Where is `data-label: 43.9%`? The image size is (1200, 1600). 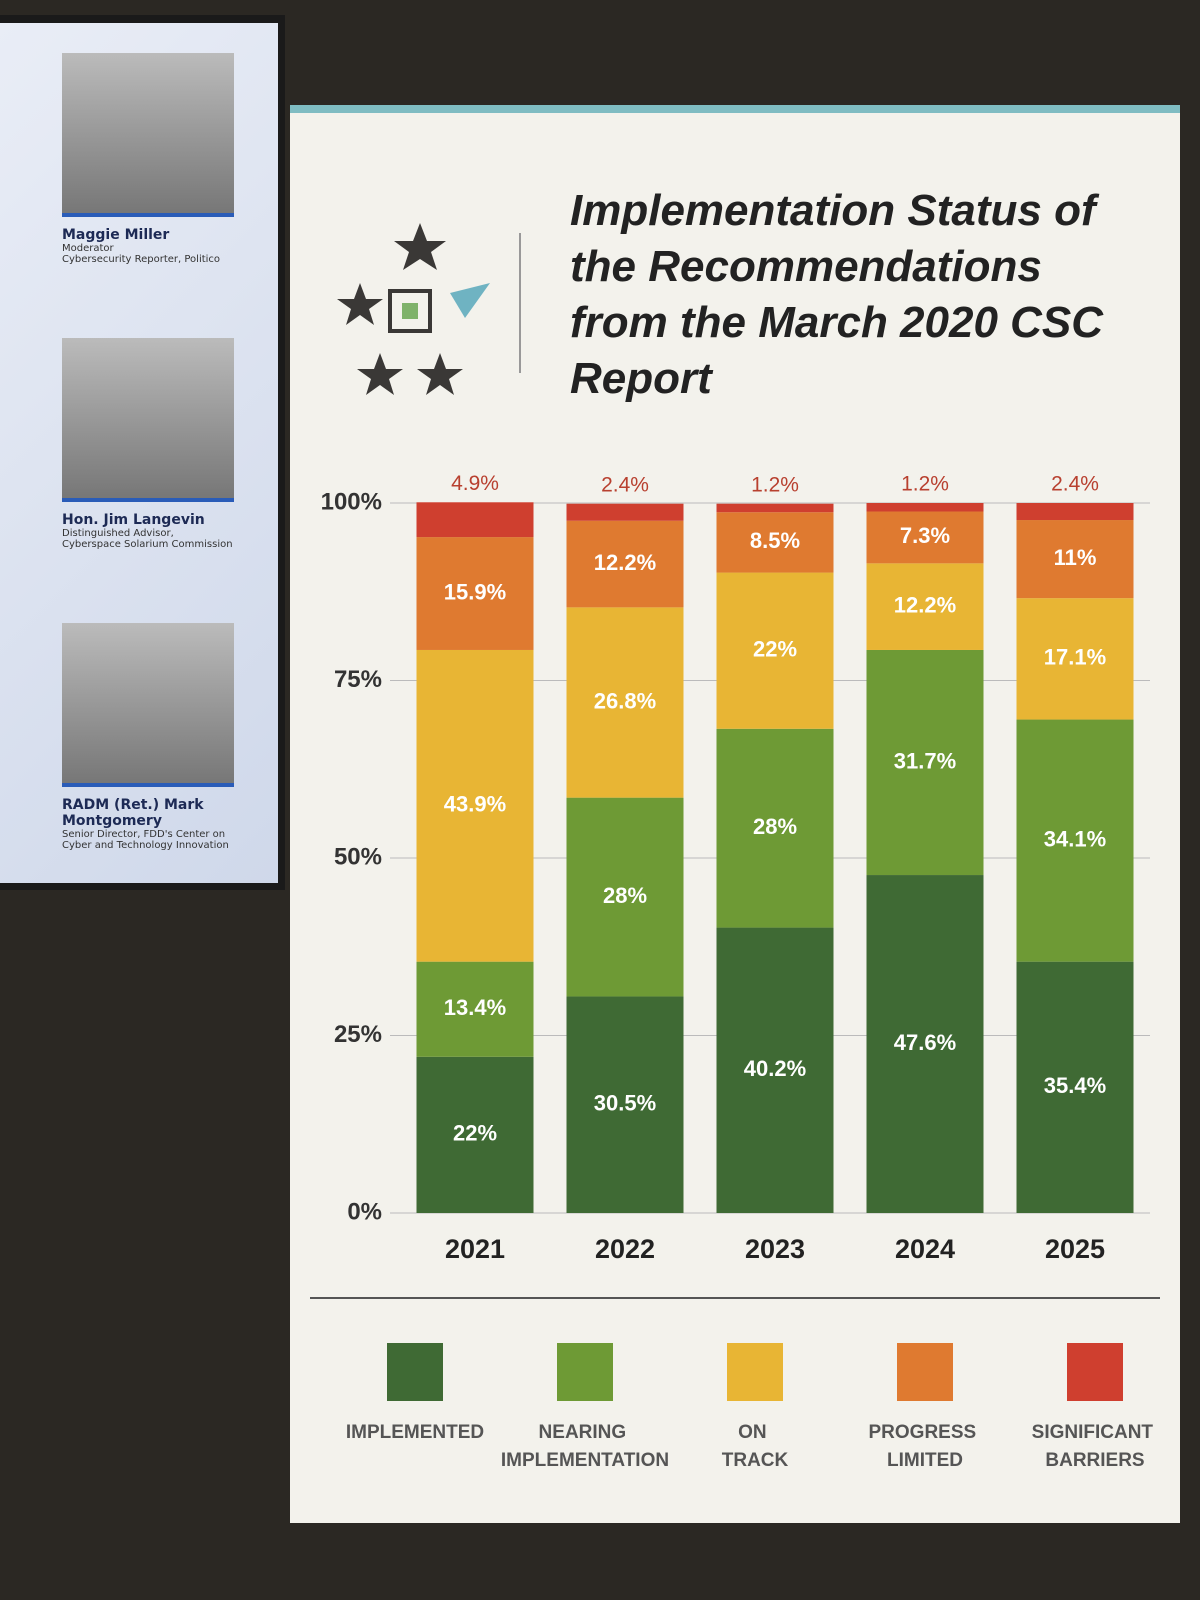
data-label: 43.9% is located at coordinates (475, 804).